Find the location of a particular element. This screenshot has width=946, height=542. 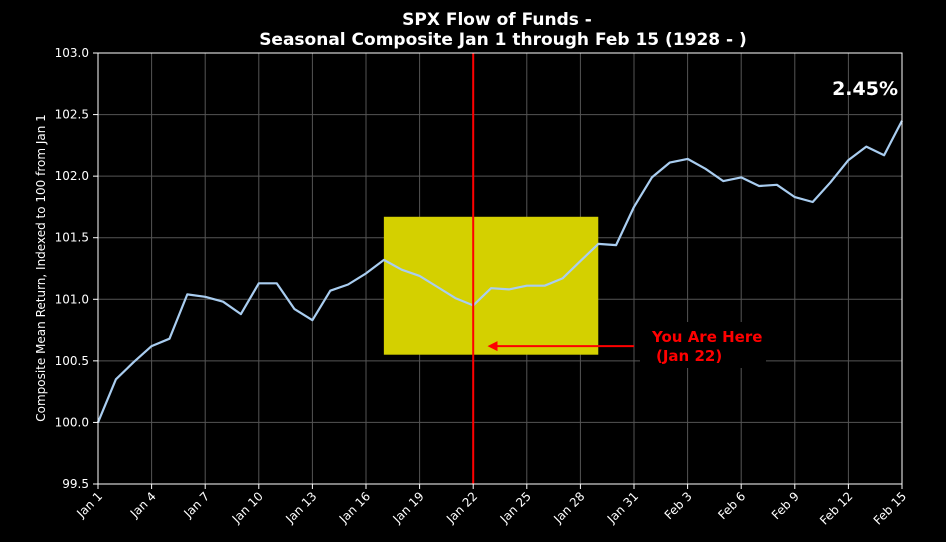

highlight-region is located at coordinates (491, 285).